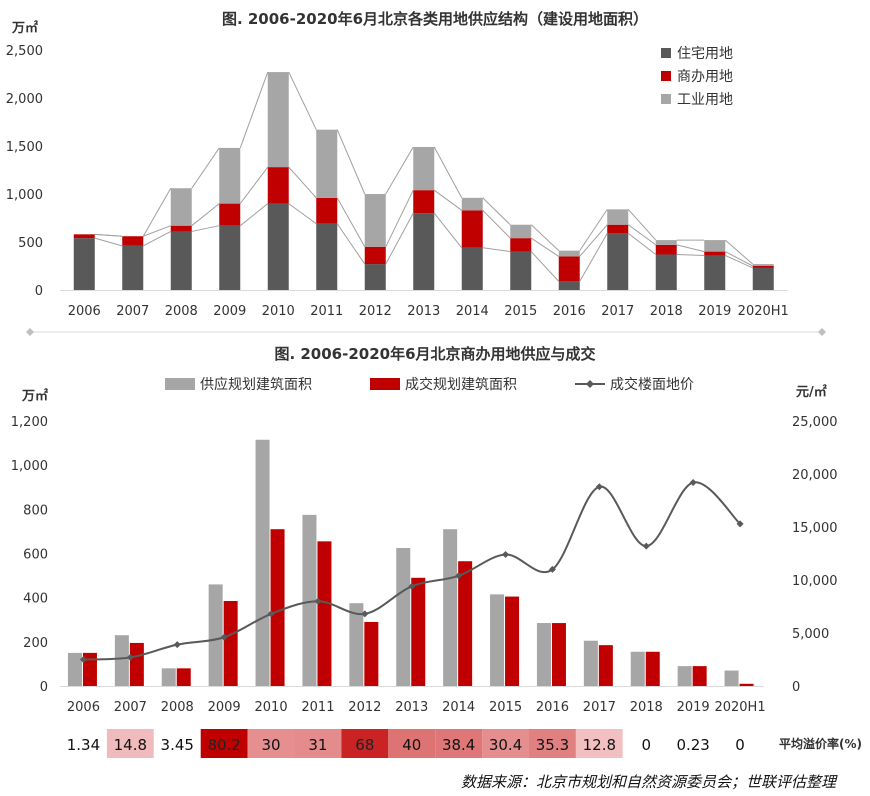  Describe the element at coordinates (83, 745) in the screenshot. I see `premium-value: 1.34` at that location.